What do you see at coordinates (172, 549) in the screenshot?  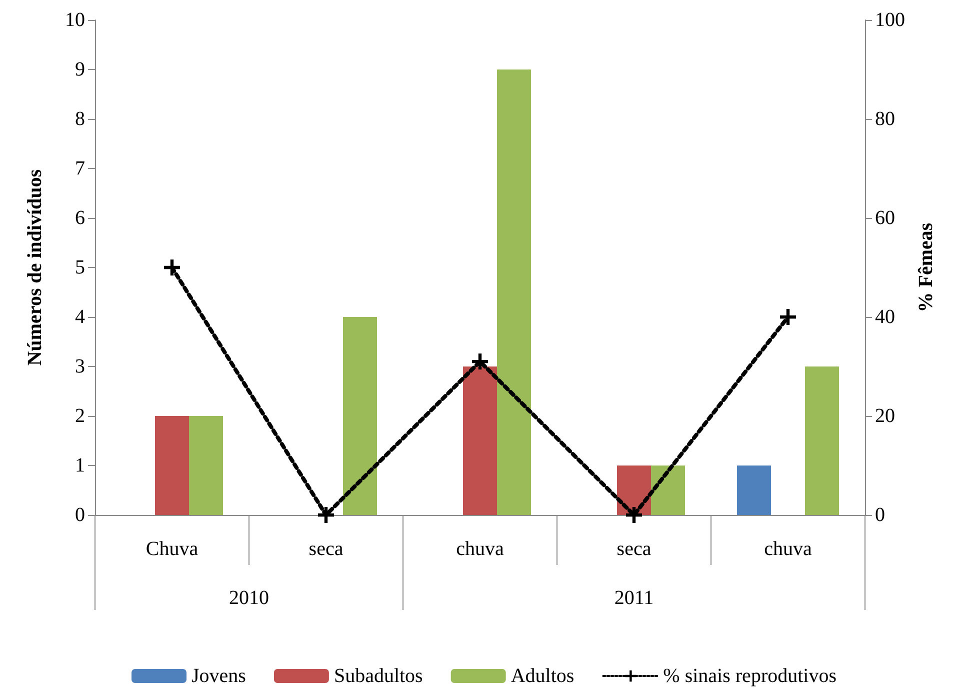 I see `x-tick-label: Chuva` at bounding box center [172, 549].